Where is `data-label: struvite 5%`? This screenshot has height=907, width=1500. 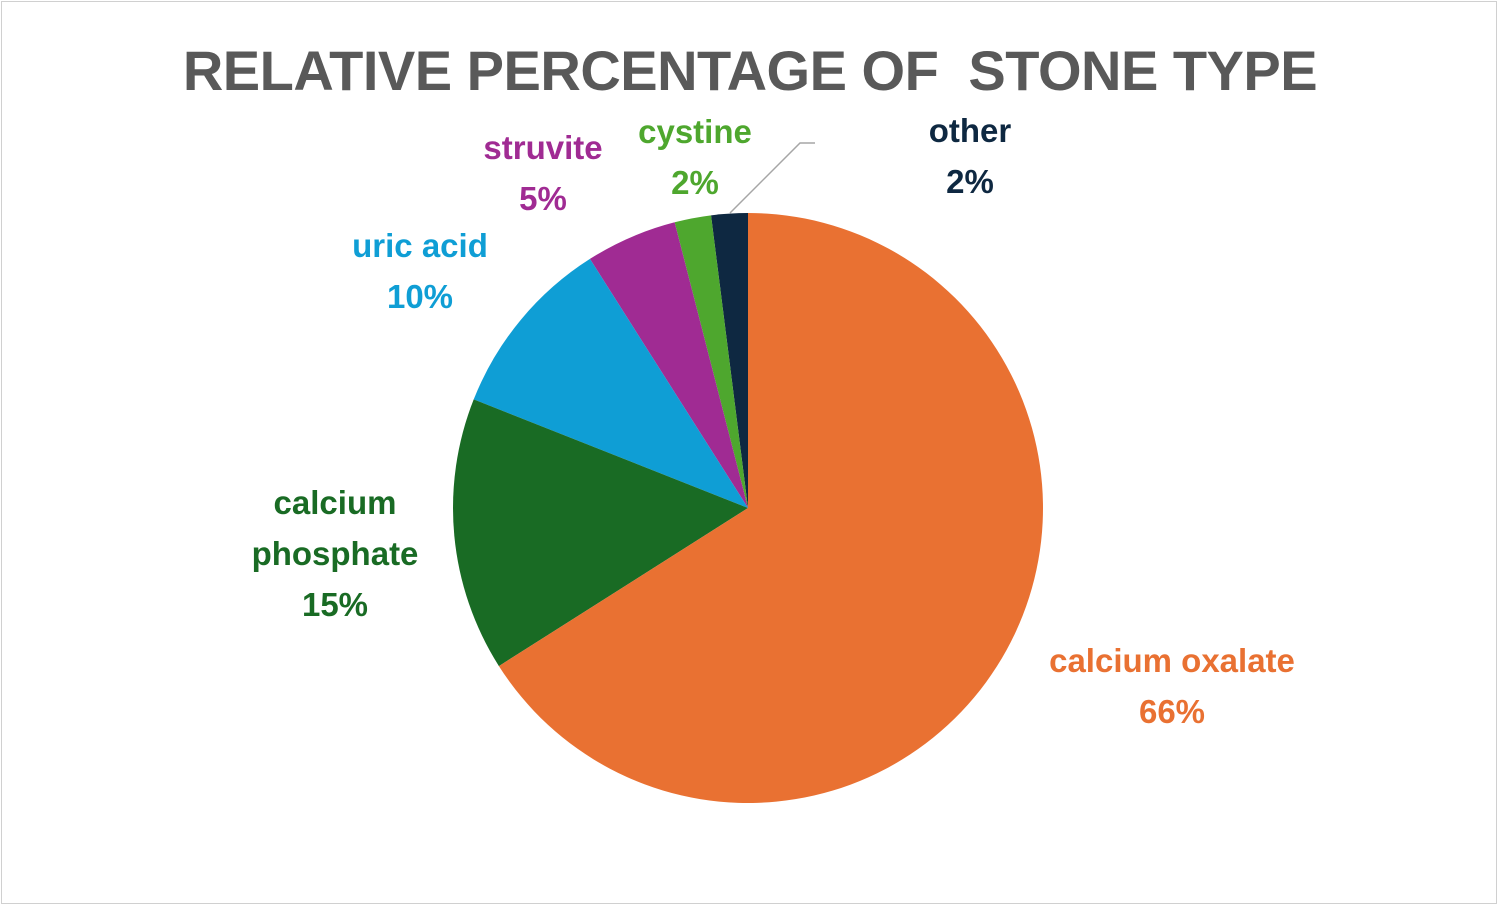 data-label: struvite 5% is located at coordinates (543, 173).